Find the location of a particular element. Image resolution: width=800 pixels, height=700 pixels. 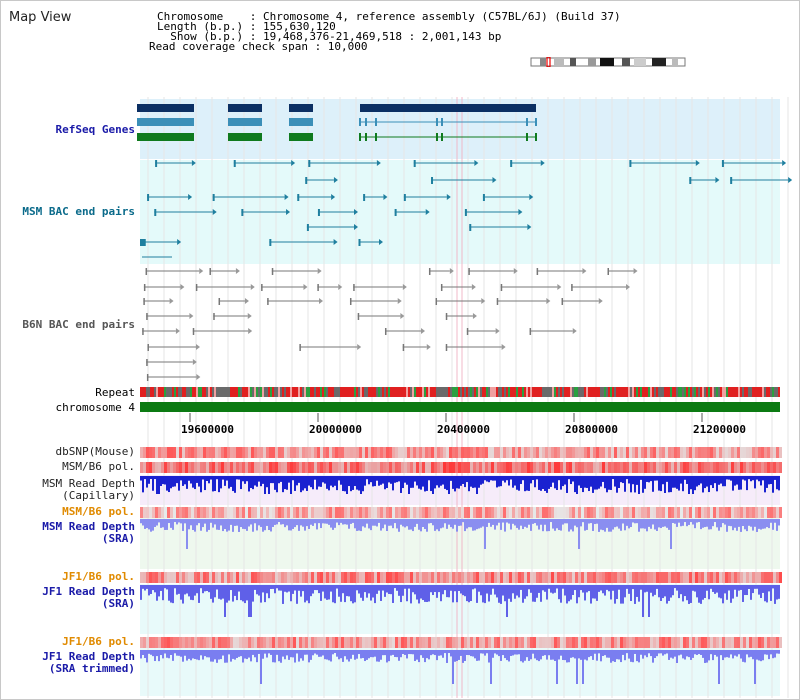

track-label-jf1-pol: JF1/B6 pol. is located at coordinates (98, 576).